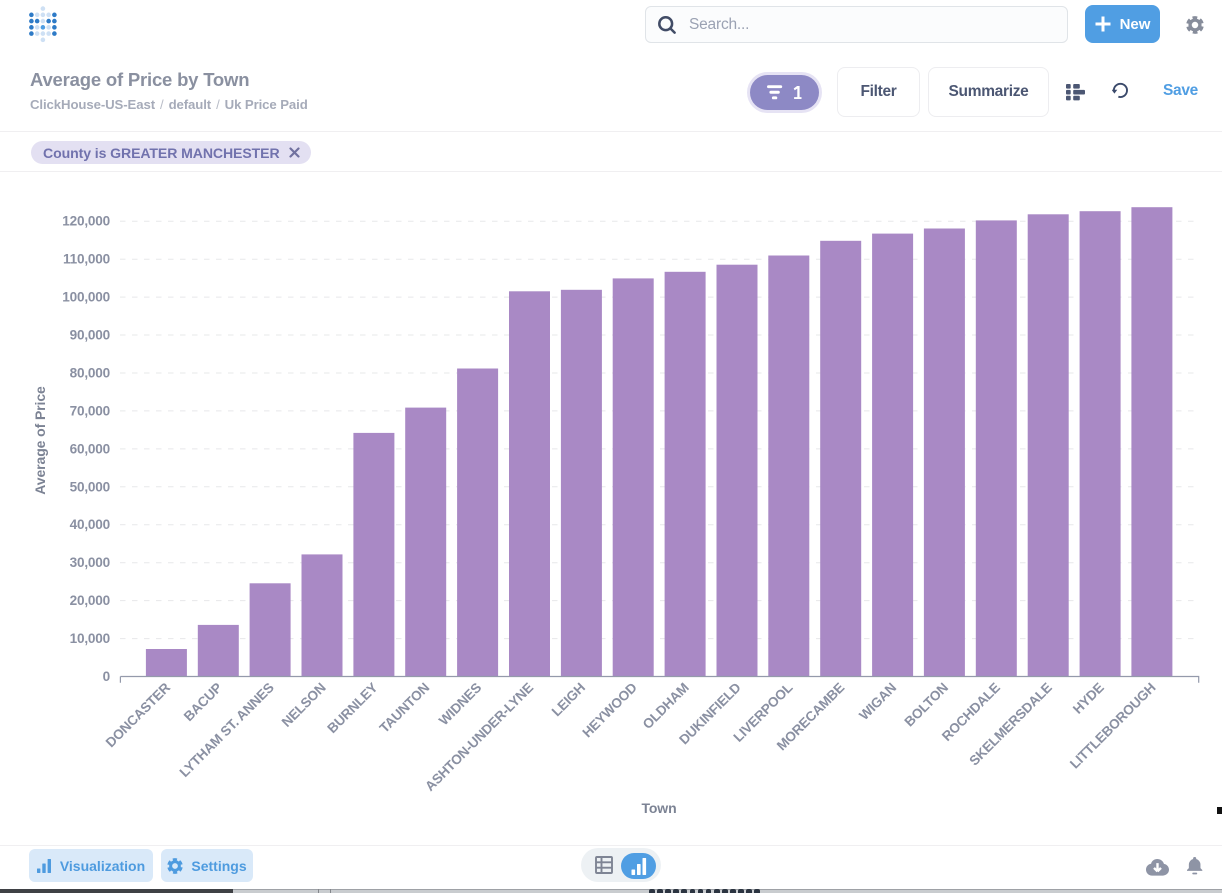  What do you see at coordinates (90, 600) in the screenshot?
I see `svg-text: 20,000` at bounding box center [90, 600].